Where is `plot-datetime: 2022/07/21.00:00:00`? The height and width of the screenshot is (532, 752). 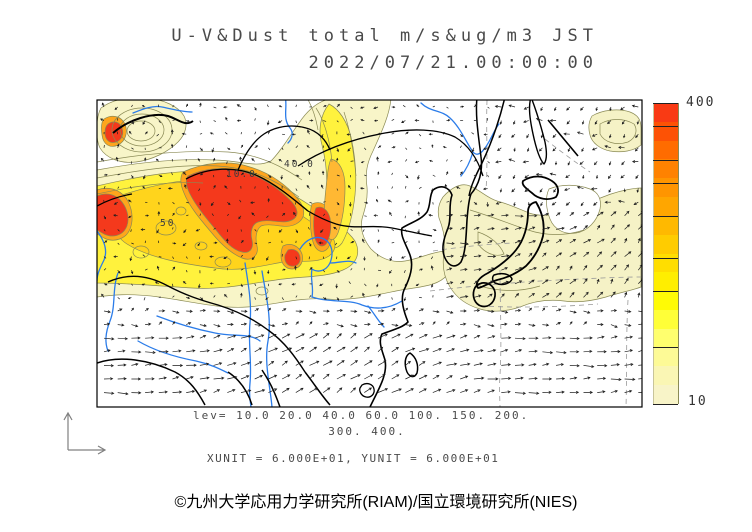
plot-datetime: 2022/07/21.00:00:00 is located at coordinates (453, 63).